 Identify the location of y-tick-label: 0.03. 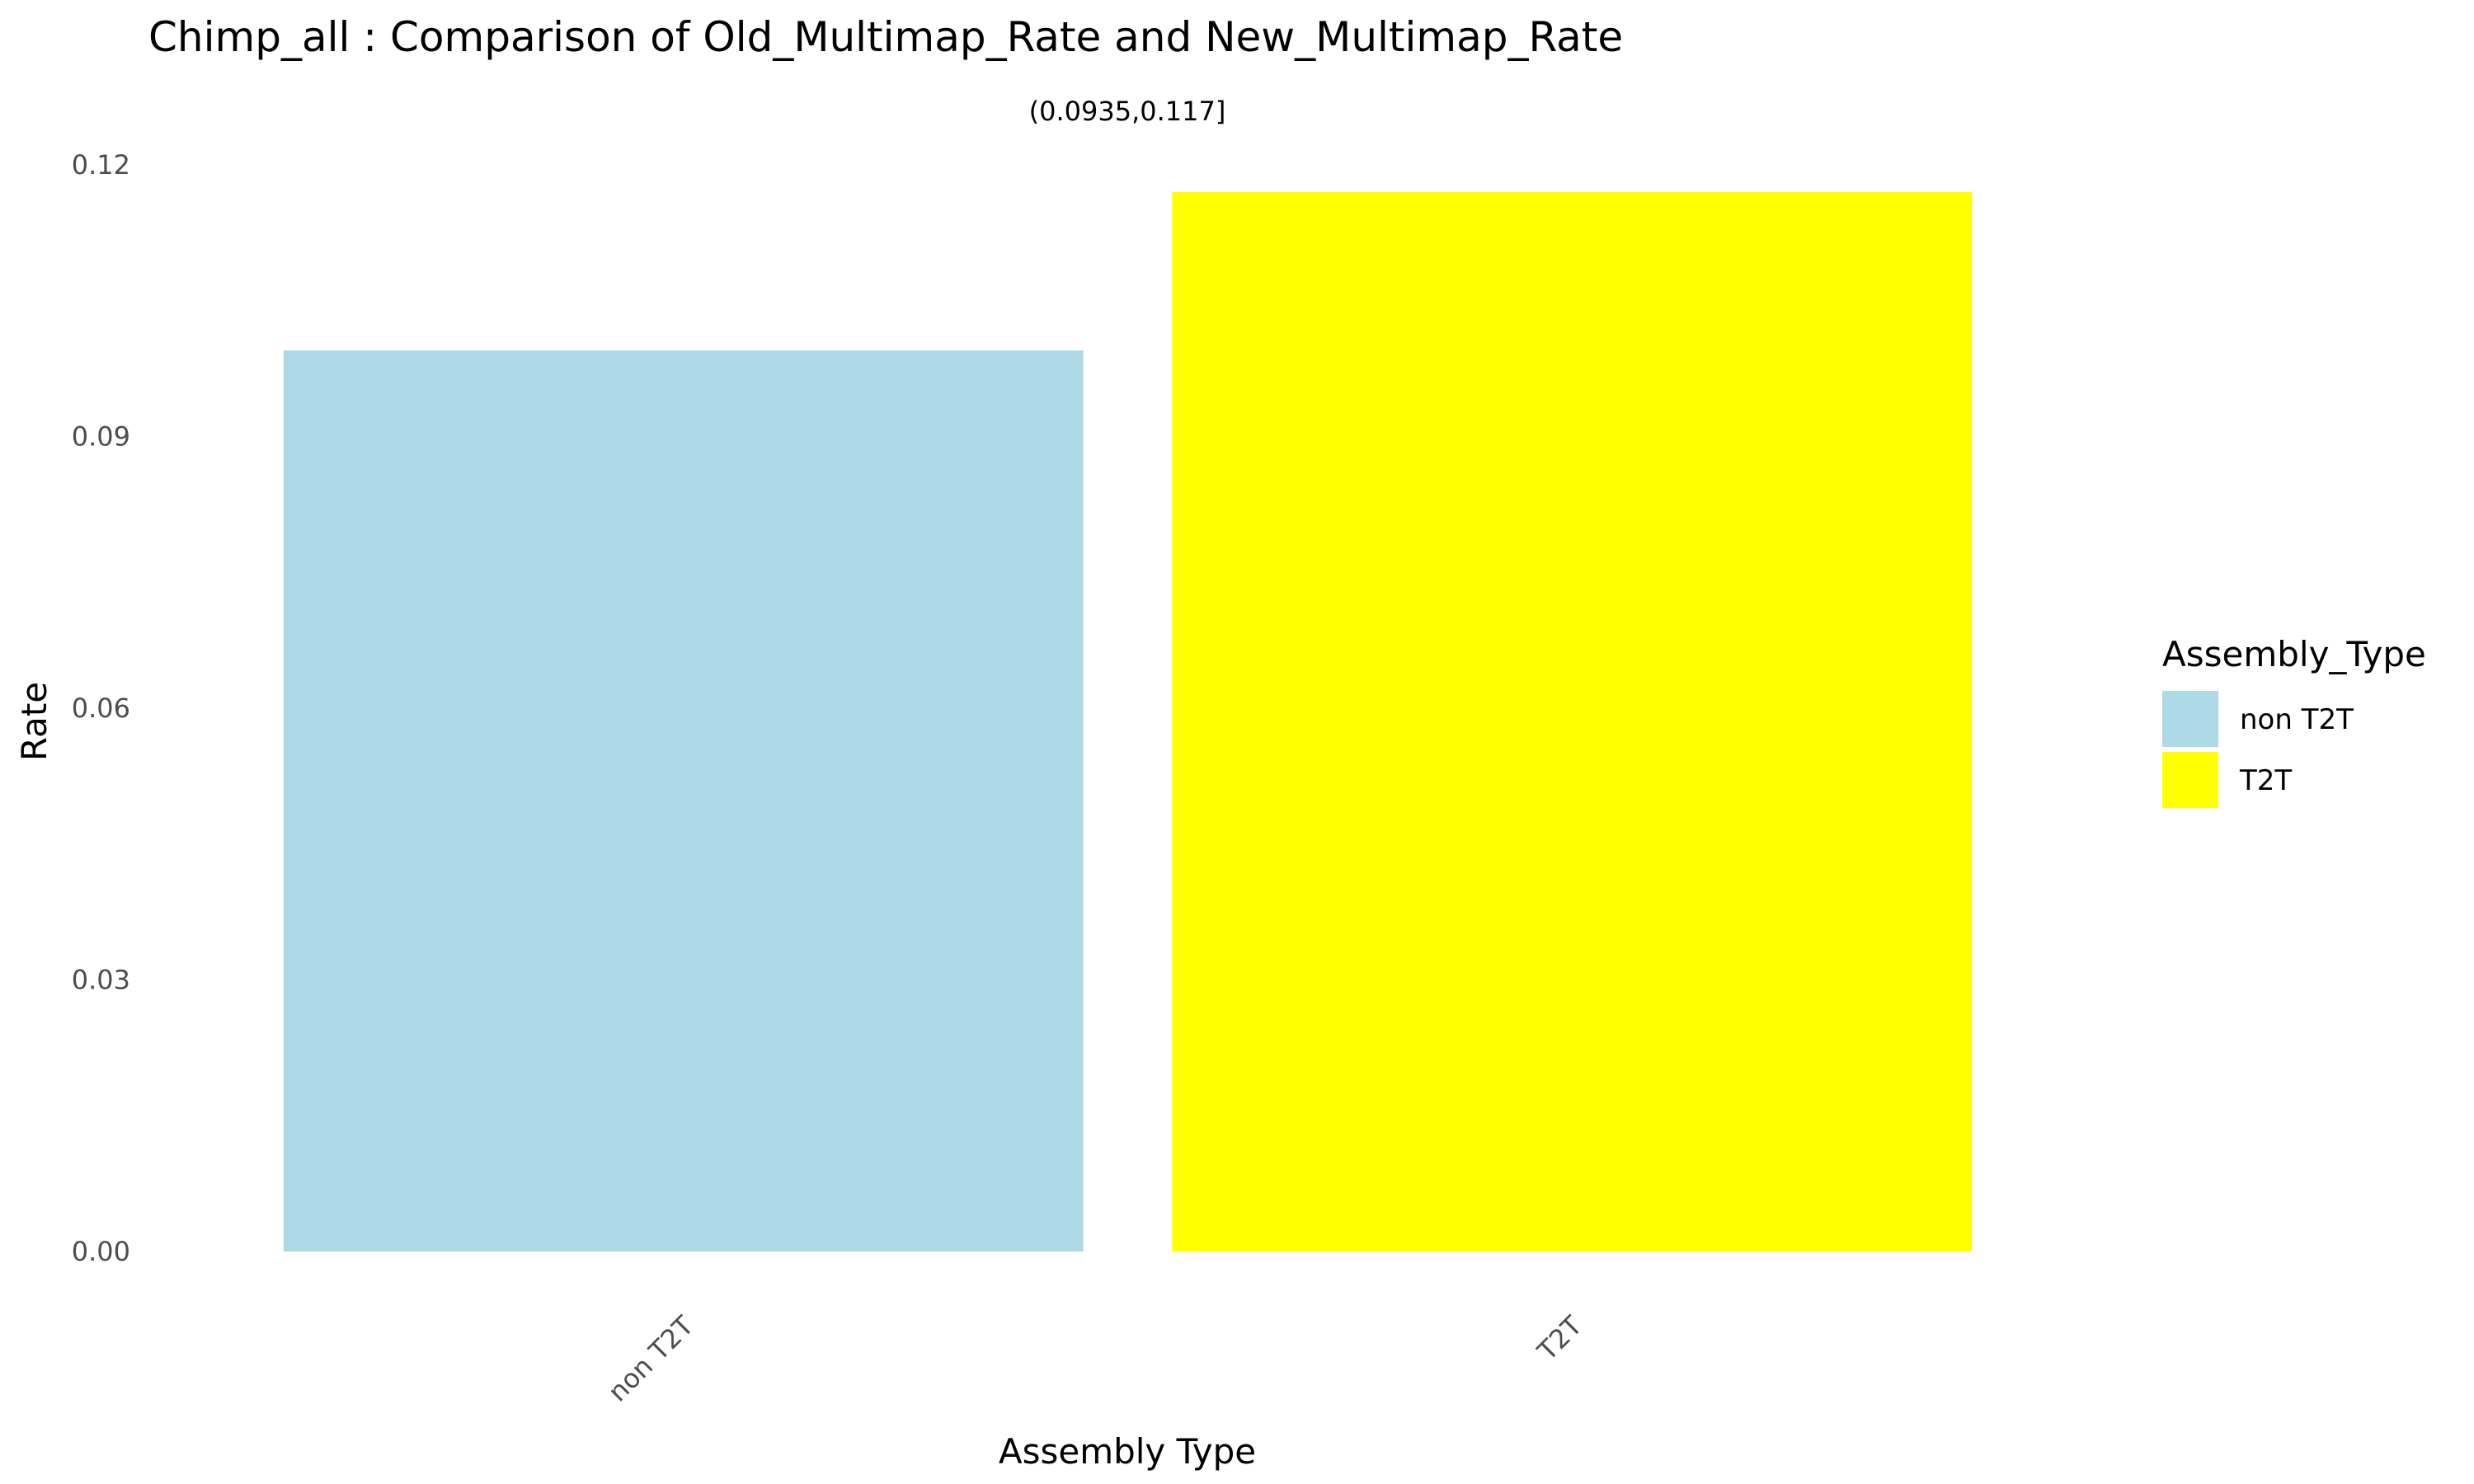
(101, 980).